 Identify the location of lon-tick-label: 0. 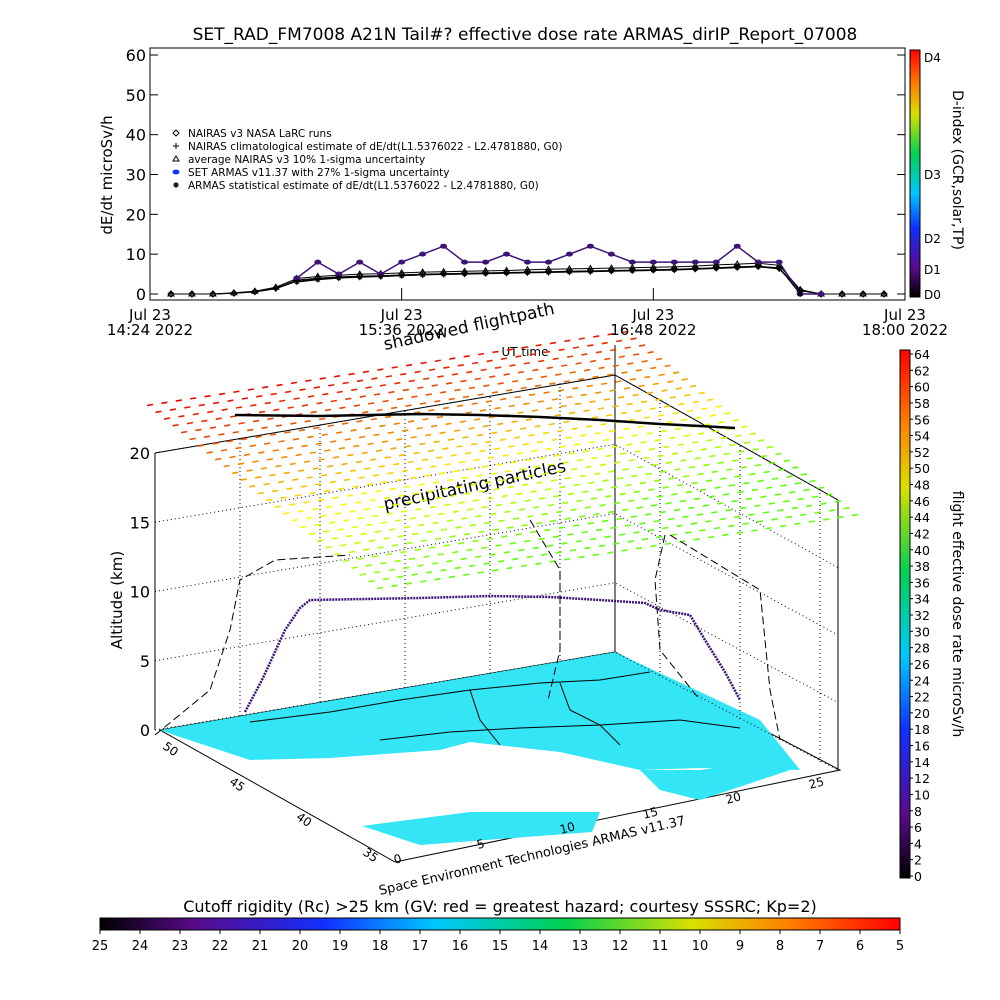
(397, 859).